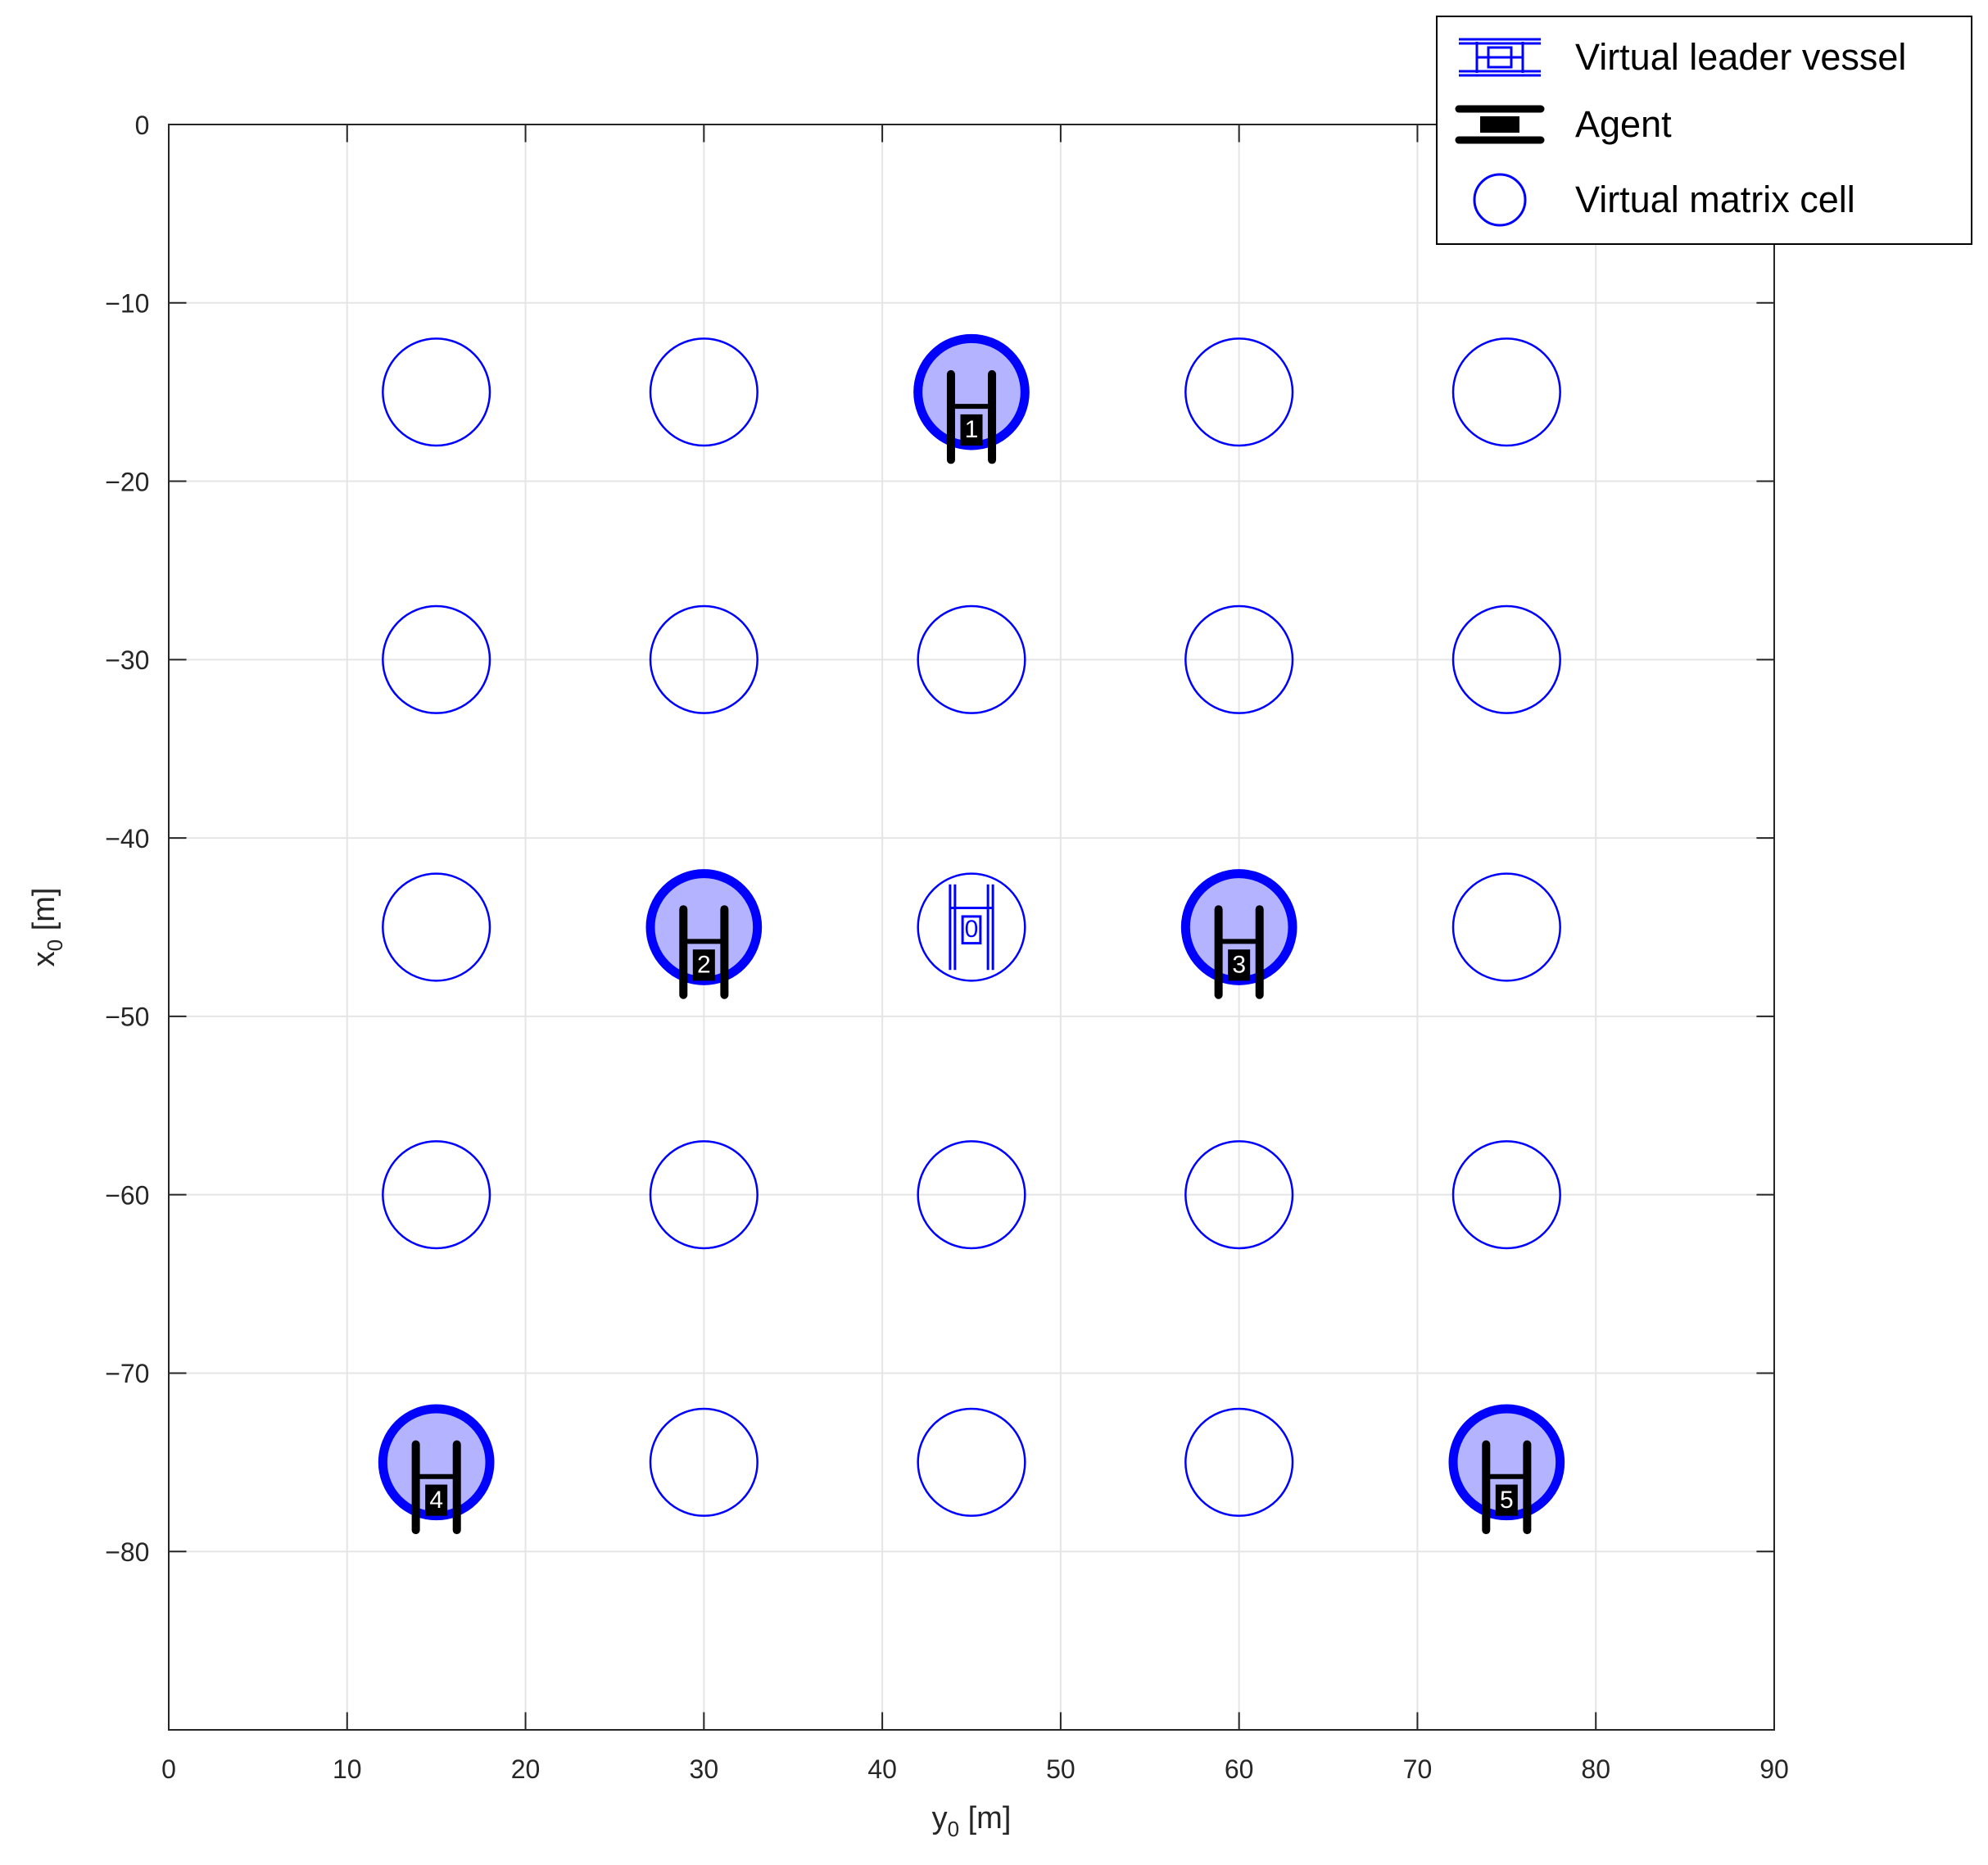  Describe the element at coordinates (704, 1769) in the screenshot. I see `x-tick-label: 30` at that location.